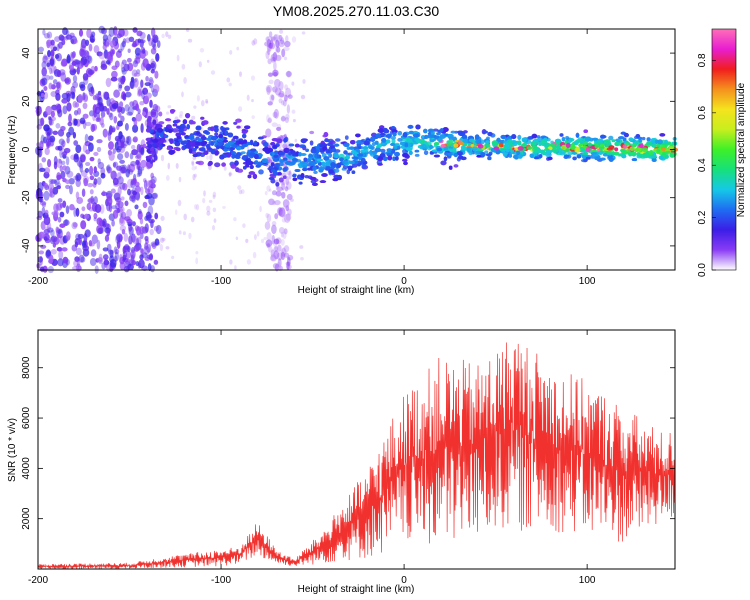 The height and width of the screenshot is (600, 750). What do you see at coordinates (26, 518) in the screenshot?
I see `snr-y-tick-label: 2000` at bounding box center [26, 518].